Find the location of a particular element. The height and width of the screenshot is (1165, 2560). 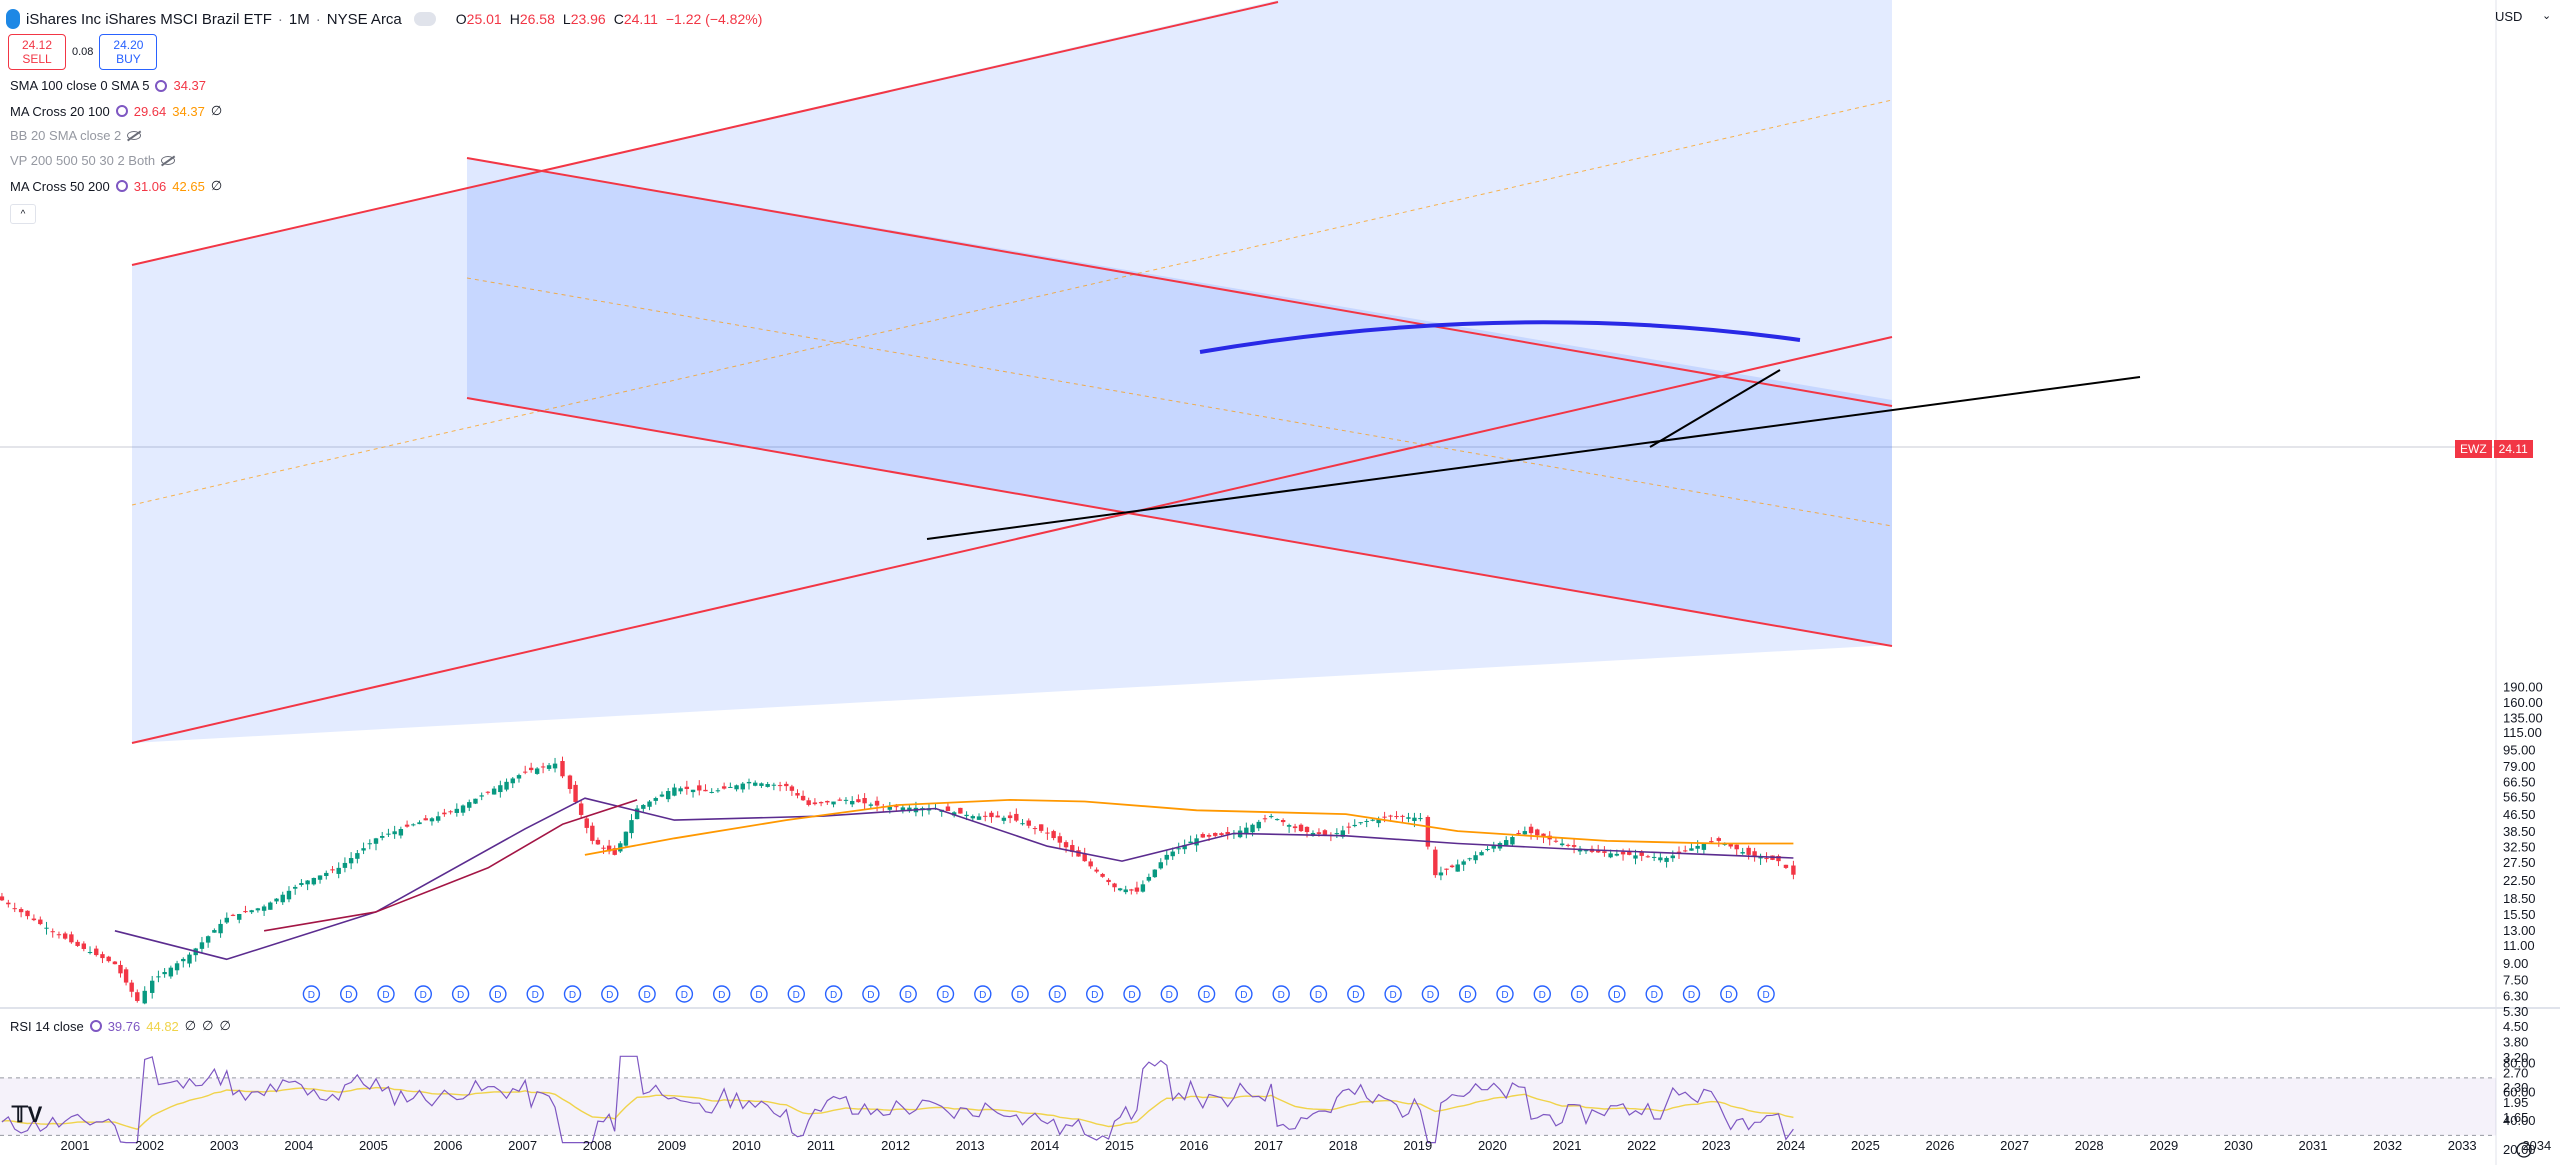

price-axis-tick: 22.50 is located at coordinates (2519, 880).